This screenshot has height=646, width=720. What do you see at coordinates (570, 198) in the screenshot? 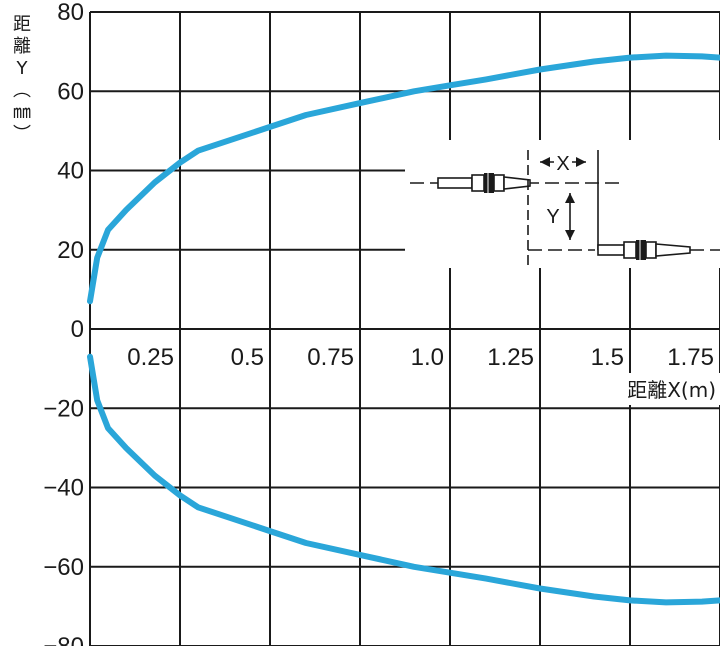
I see `arrow-up-icon` at bounding box center [570, 198].